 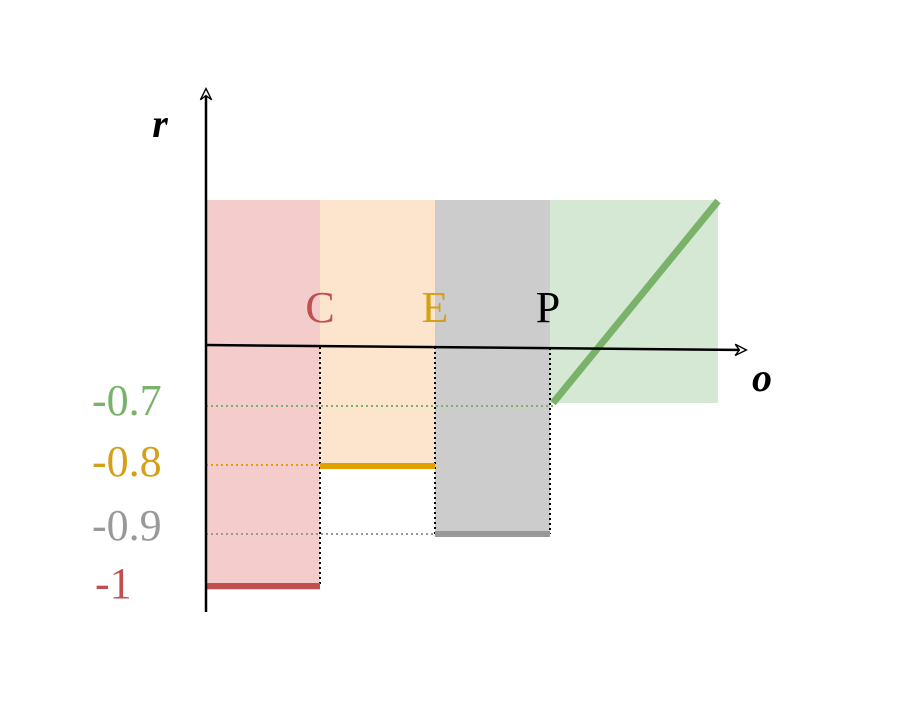 I want to click on region-c, so click(x=263, y=395).